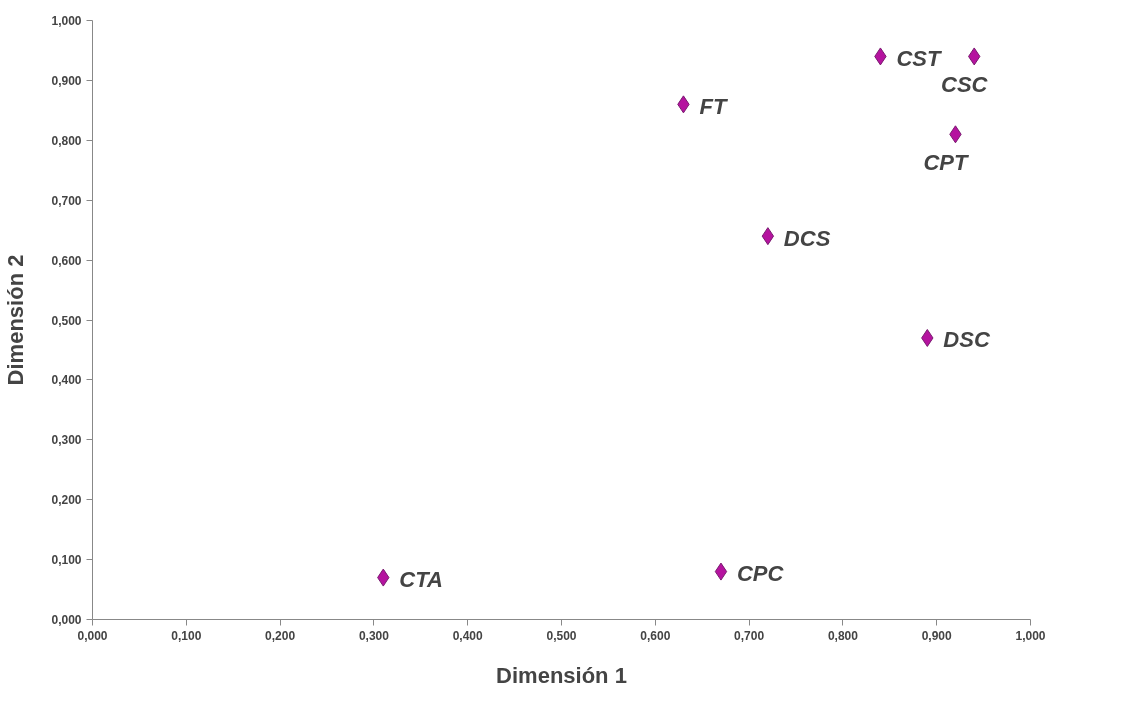  What do you see at coordinates (760, 574) in the screenshot?
I see `annotation: CPC` at bounding box center [760, 574].